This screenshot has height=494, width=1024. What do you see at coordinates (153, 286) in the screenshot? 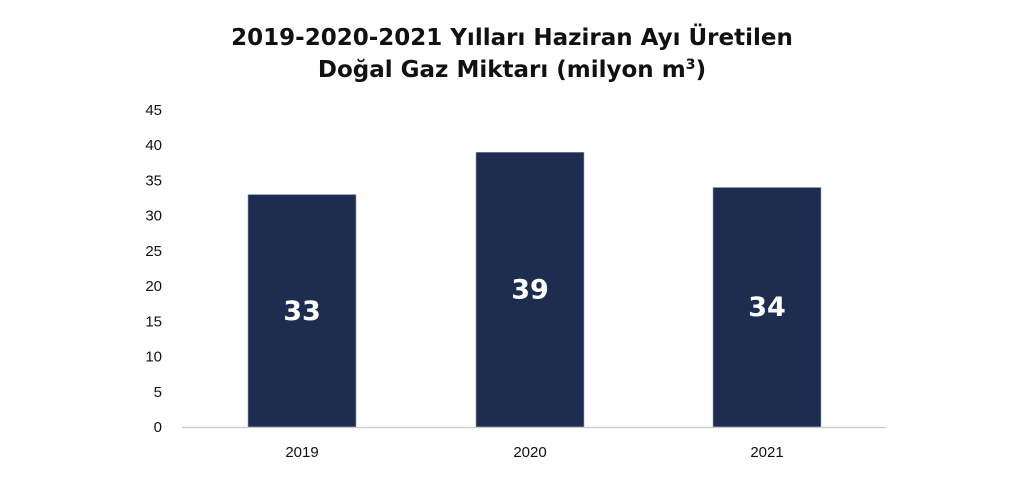
I see `y-tick-label: 20` at bounding box center [153, 286].